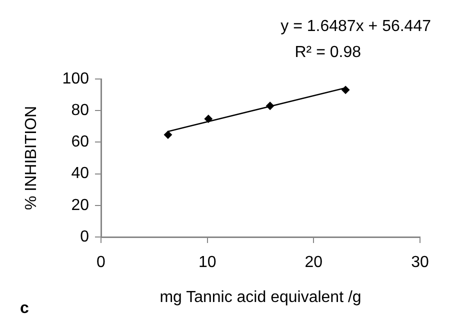  I want to click on y-tick-label: 100, so click(76, 79).